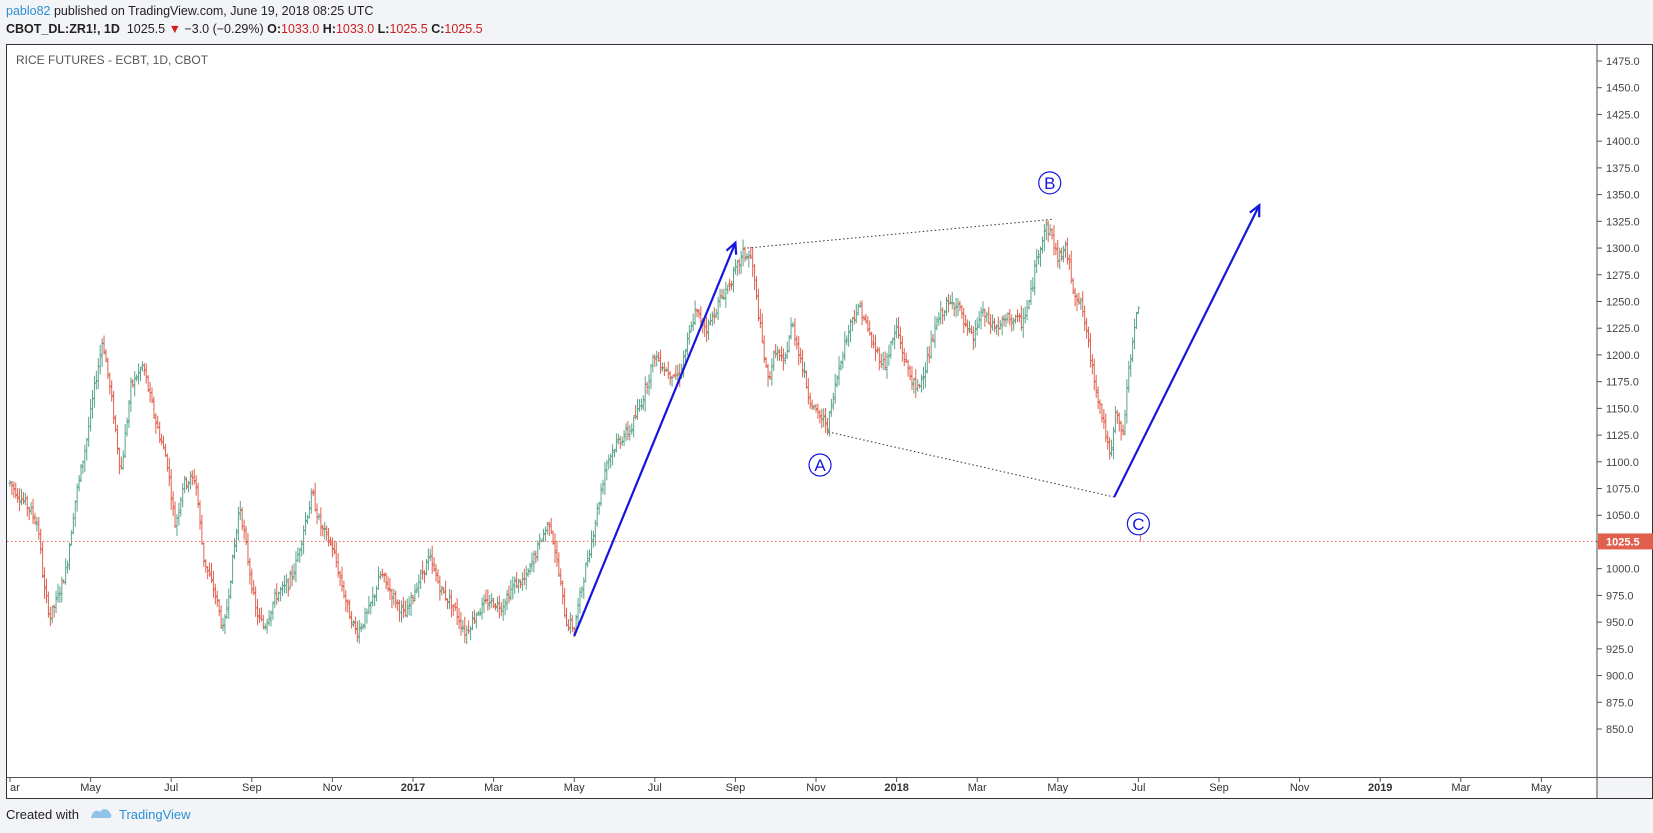 The image size is (1653, 833). What do you see at coordinates (63, 29) in the screenshot?
I see `symbol-label: CBOT_DL:ZR1!, 1D` at bounding box center [63, 29].